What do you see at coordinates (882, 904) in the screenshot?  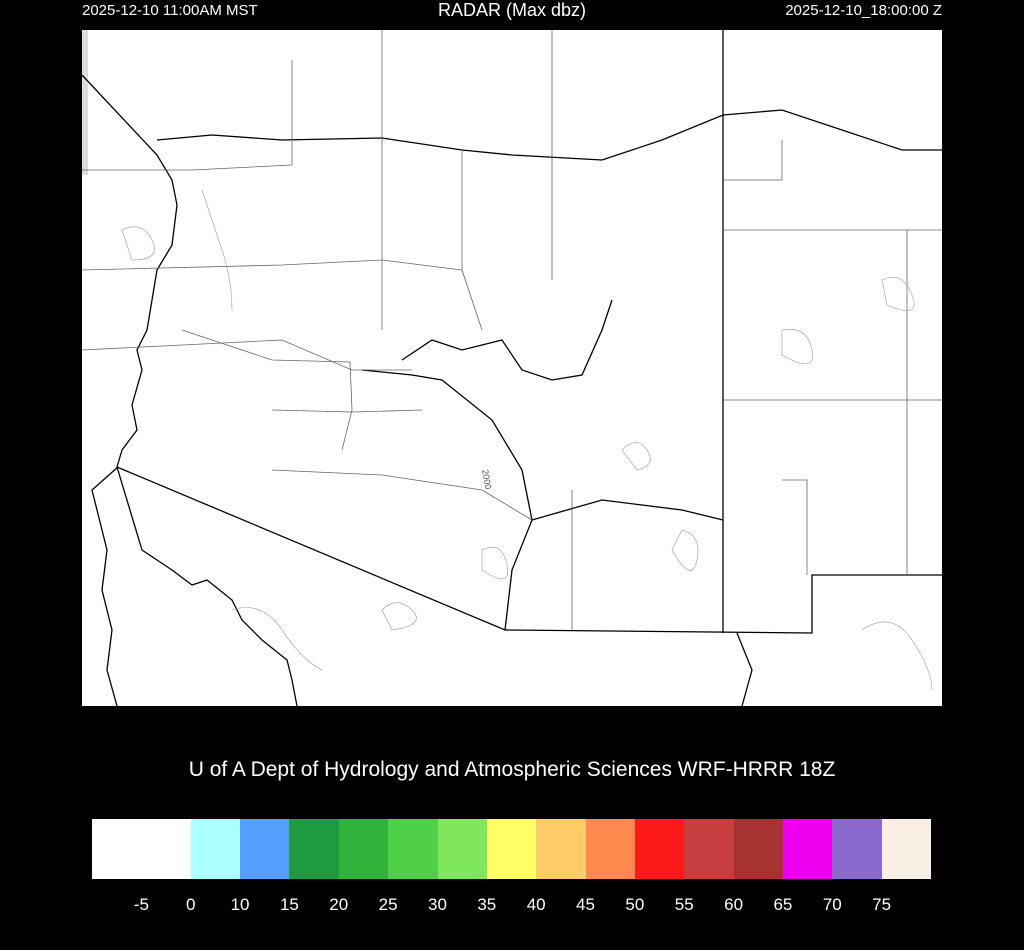 I see `color-scale-tick-label: 75` at bounding box center [882, 904].